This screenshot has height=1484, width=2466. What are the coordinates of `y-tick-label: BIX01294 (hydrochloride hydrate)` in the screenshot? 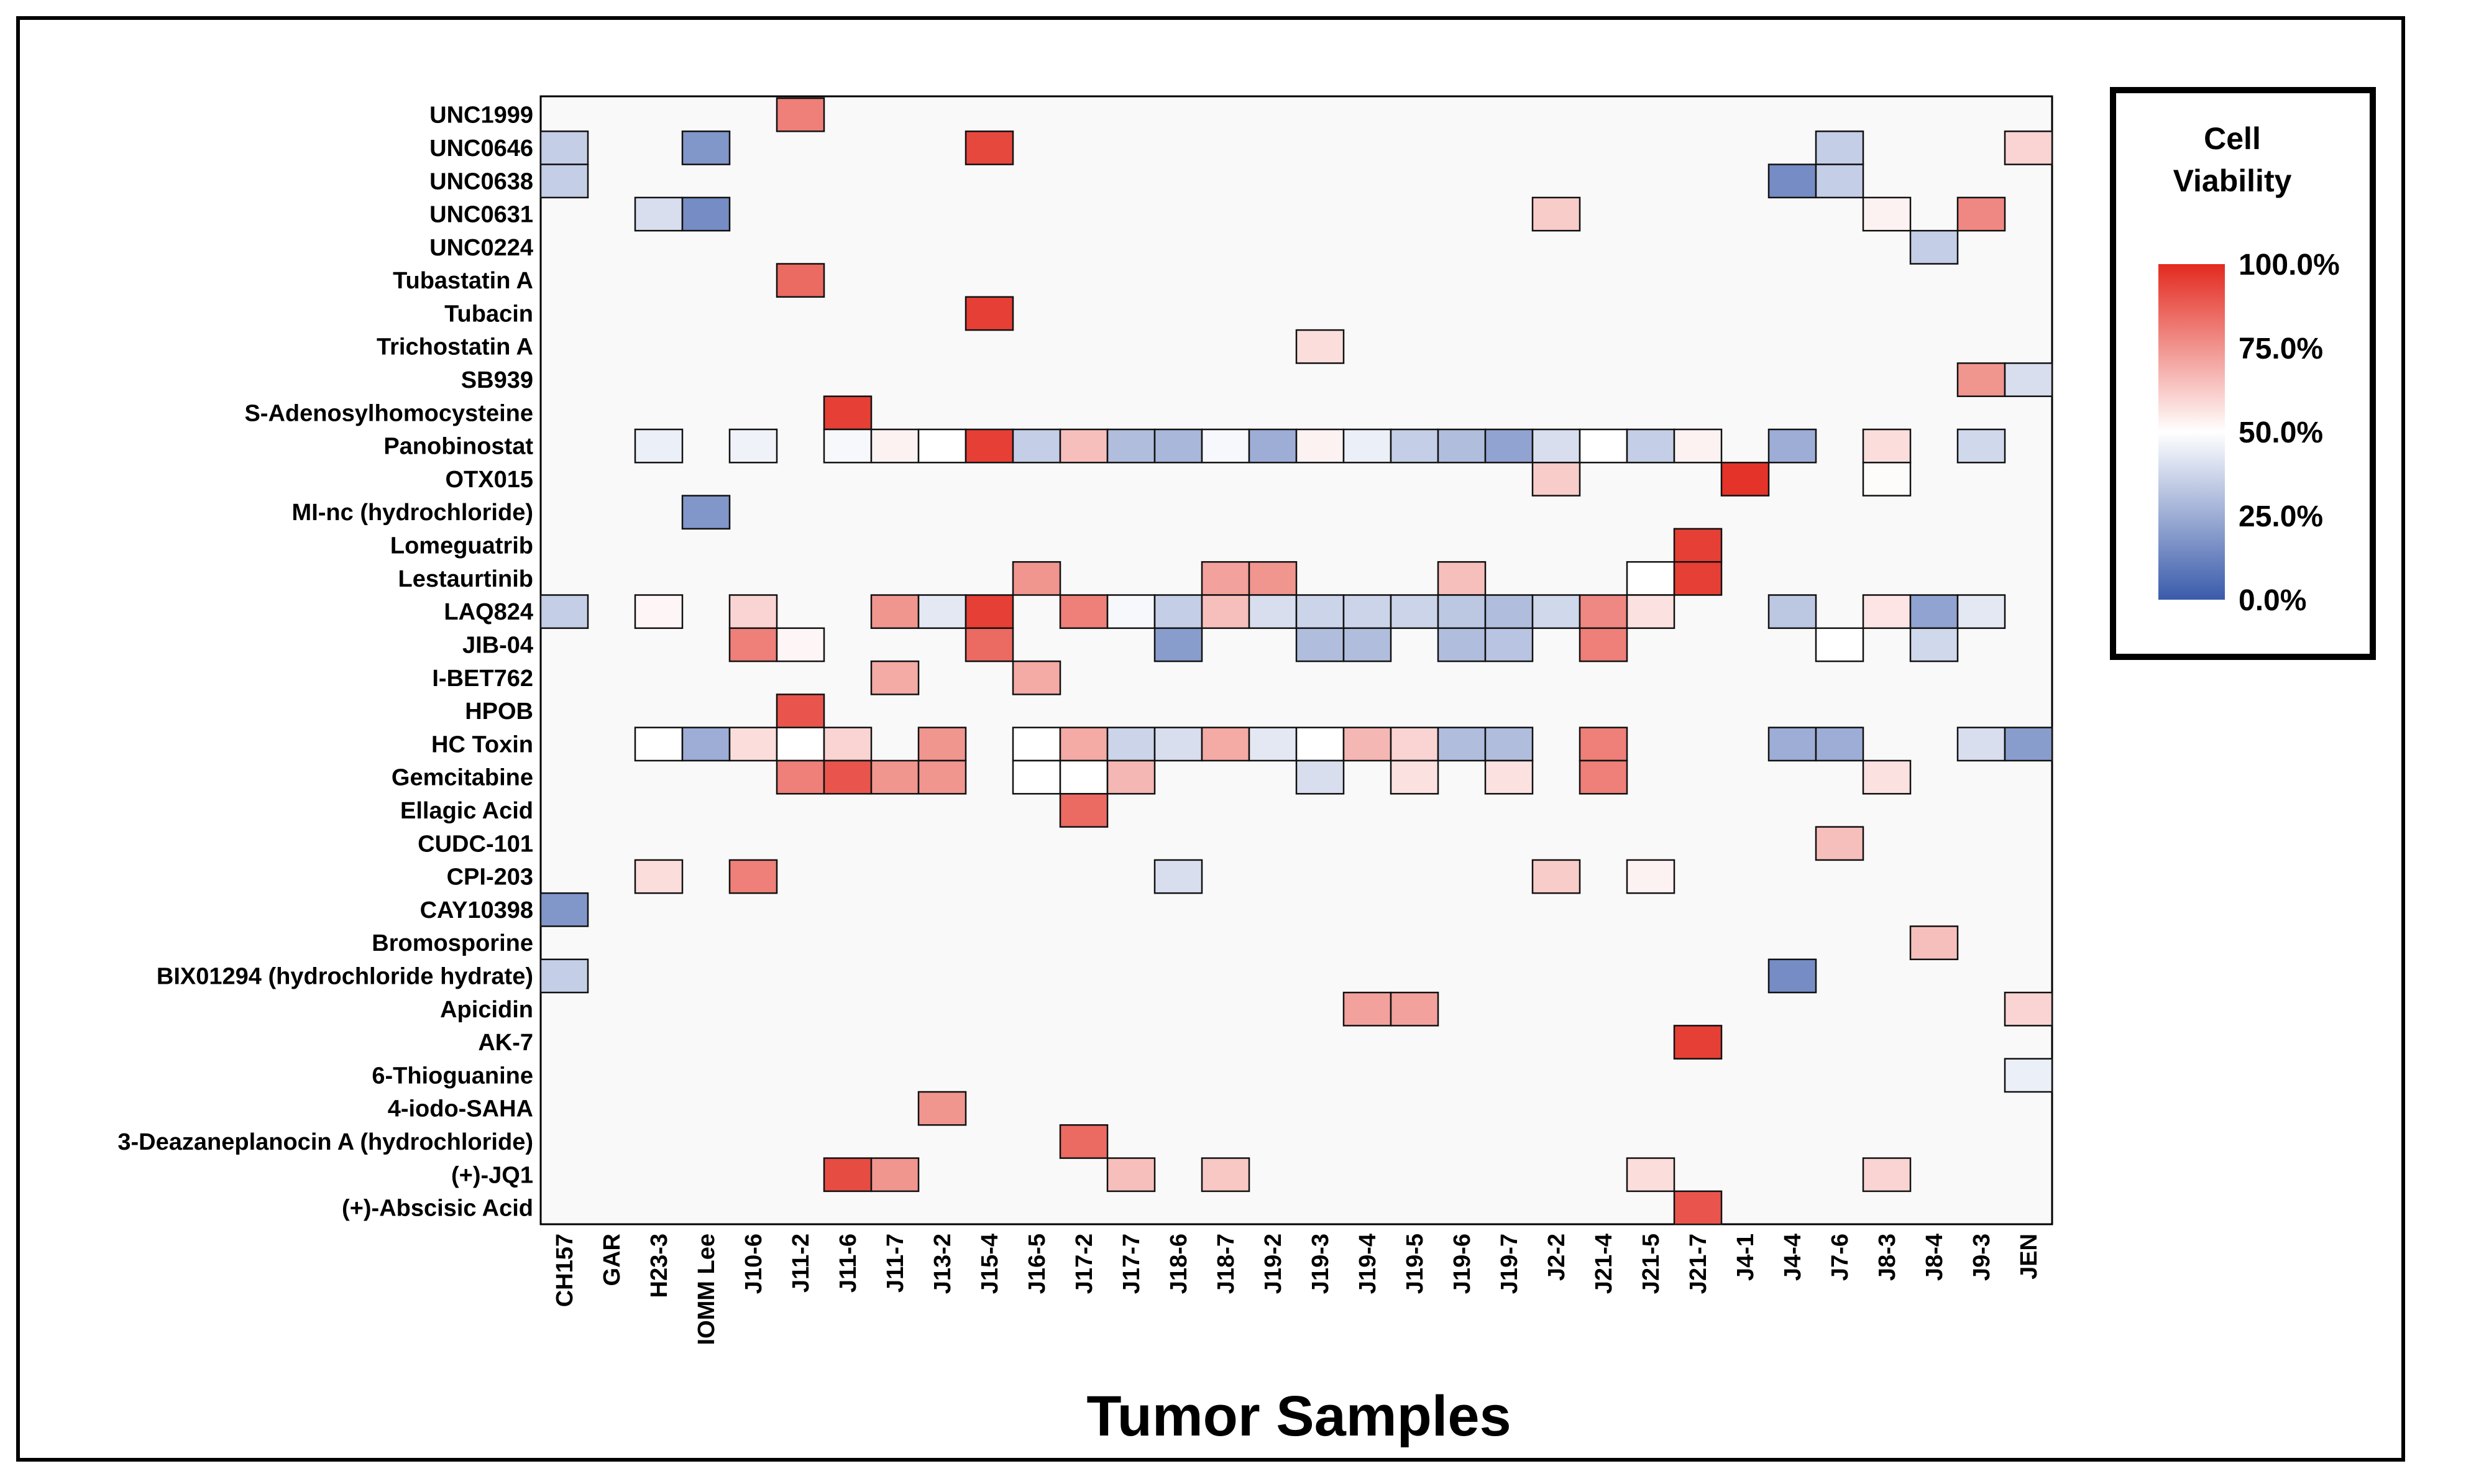 It's located at (345, 977).